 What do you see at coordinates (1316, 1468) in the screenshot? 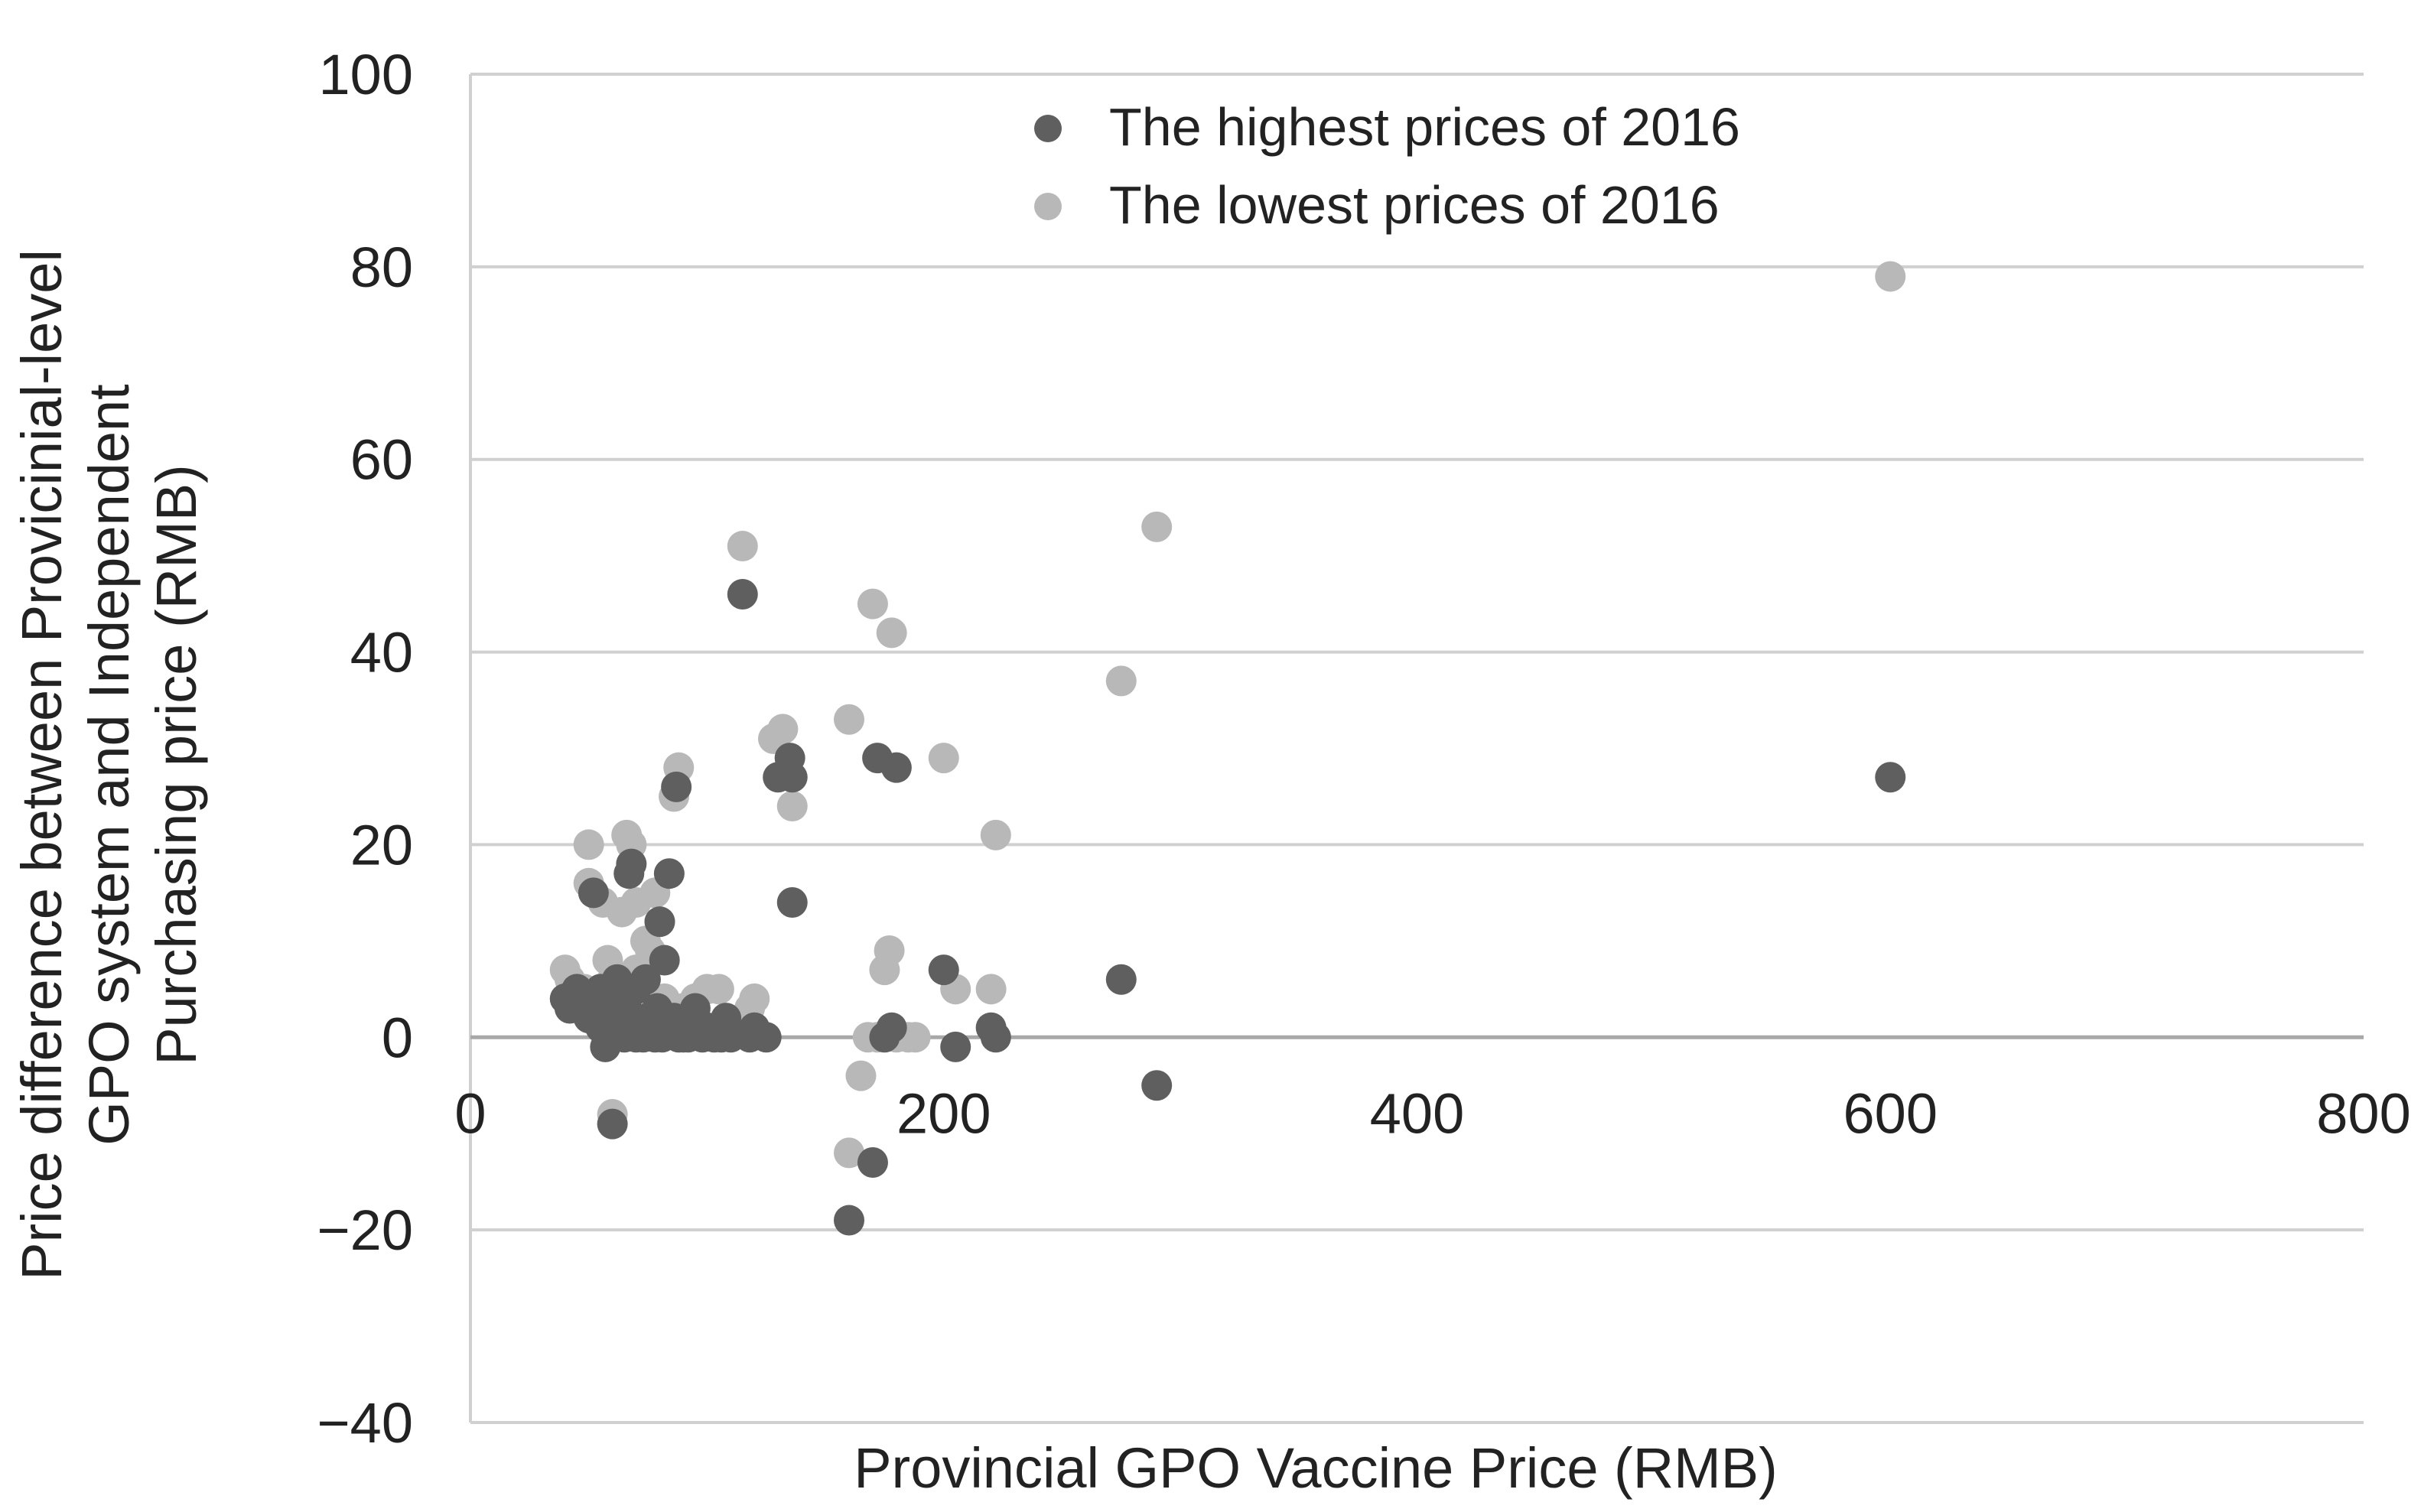
I see `x-axis-title: Provincial GPO Vaccine Price (RMB)` at bounding box center [1316, 1468].